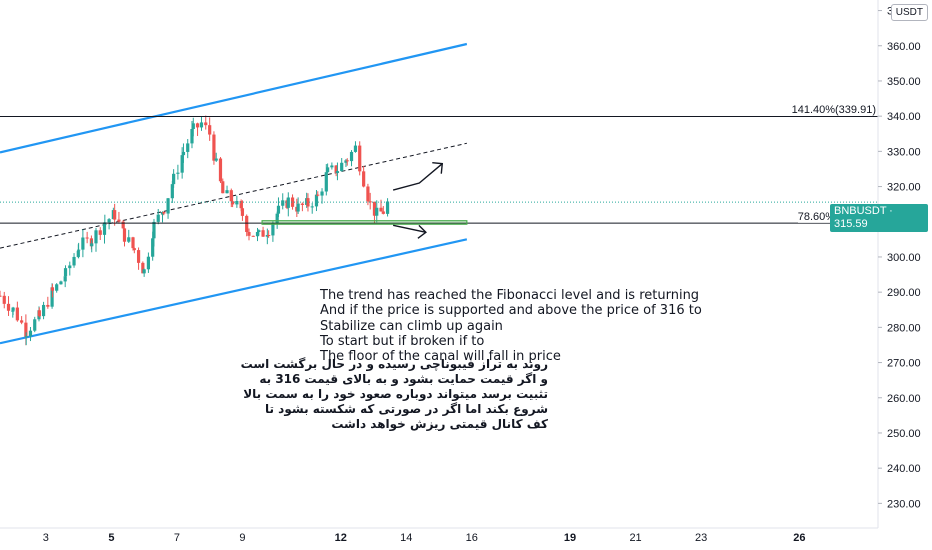  Describe the element at coordinates (799, 538) in the screenshot. I see `time-tick-label: 26` at that location.